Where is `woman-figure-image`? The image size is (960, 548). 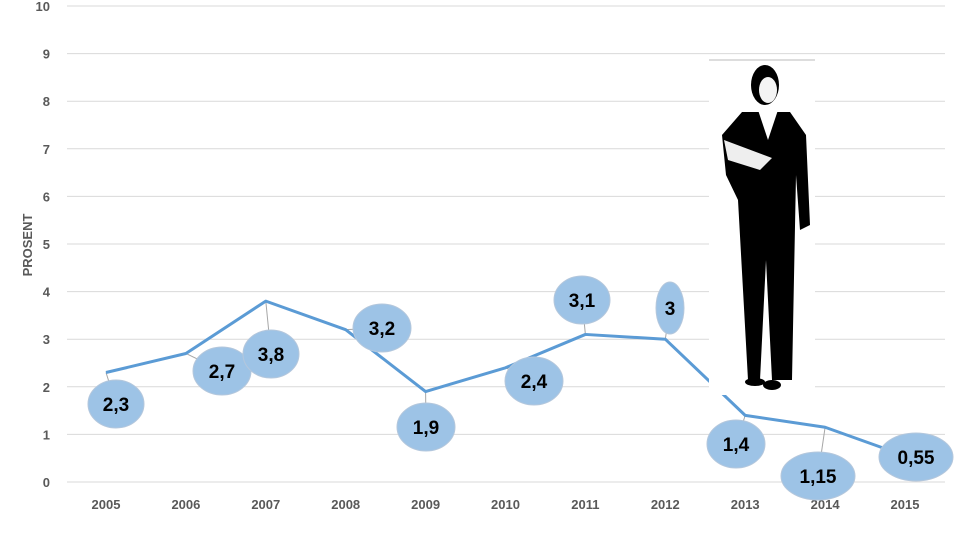 woman-figure-image is located at coordinates (762, 227).